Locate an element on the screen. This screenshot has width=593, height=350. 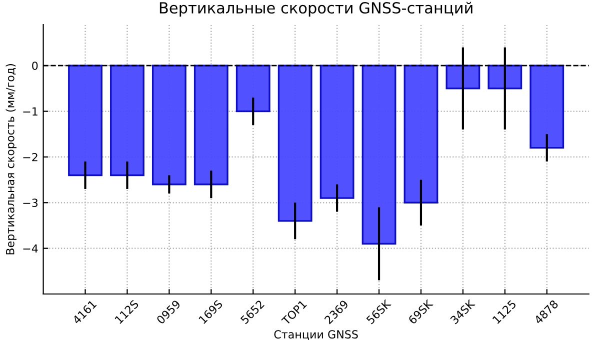
chart-title: Вертикальные скорости GNSS-станций is located at coordinates (316, 9).